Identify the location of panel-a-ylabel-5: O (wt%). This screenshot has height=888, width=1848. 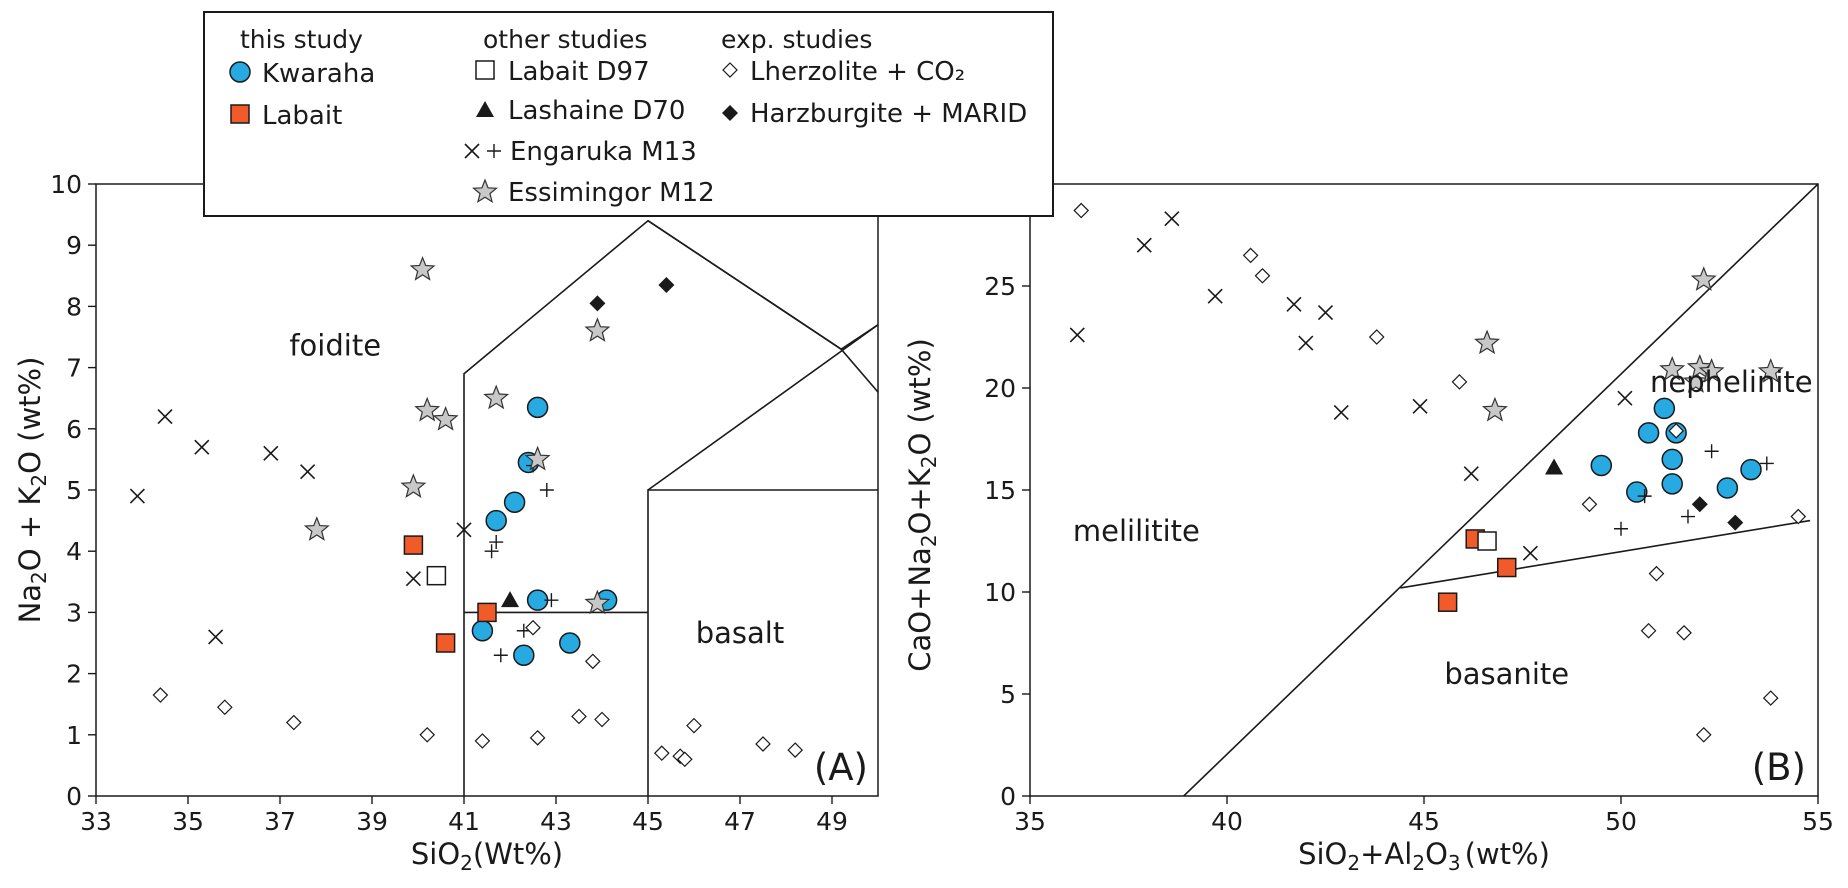
(30, 415).